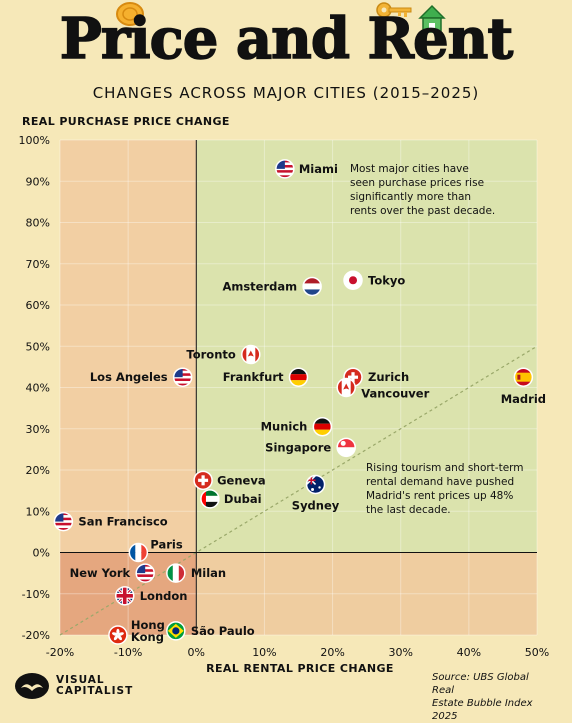 This screenshot has height=723, width=572. Describe the element at coordinates (41, 553) in the screenshot. I see `y-tick-label: 0%` at that location.